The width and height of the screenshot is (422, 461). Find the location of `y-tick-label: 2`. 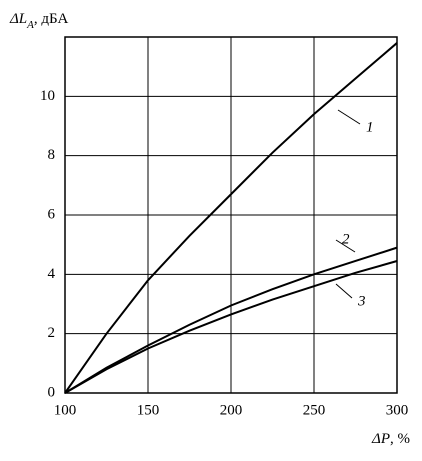

y-tick-label: 2 is located at coordinates (52, 333).